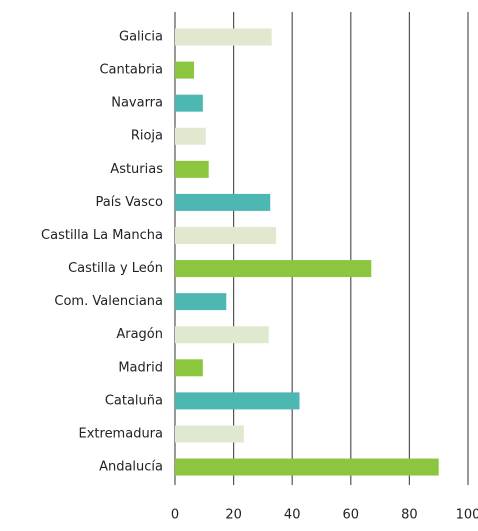  What do you see at coordinates (233, 515) in the screenshot?
I see `x-tick-label: 20` at bounding box center [233, 515].